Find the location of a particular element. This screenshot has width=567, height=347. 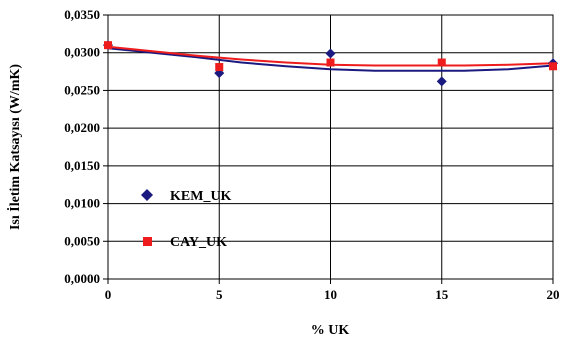

y-tick-label: 0,0200 is located at coordinates (82, 127).